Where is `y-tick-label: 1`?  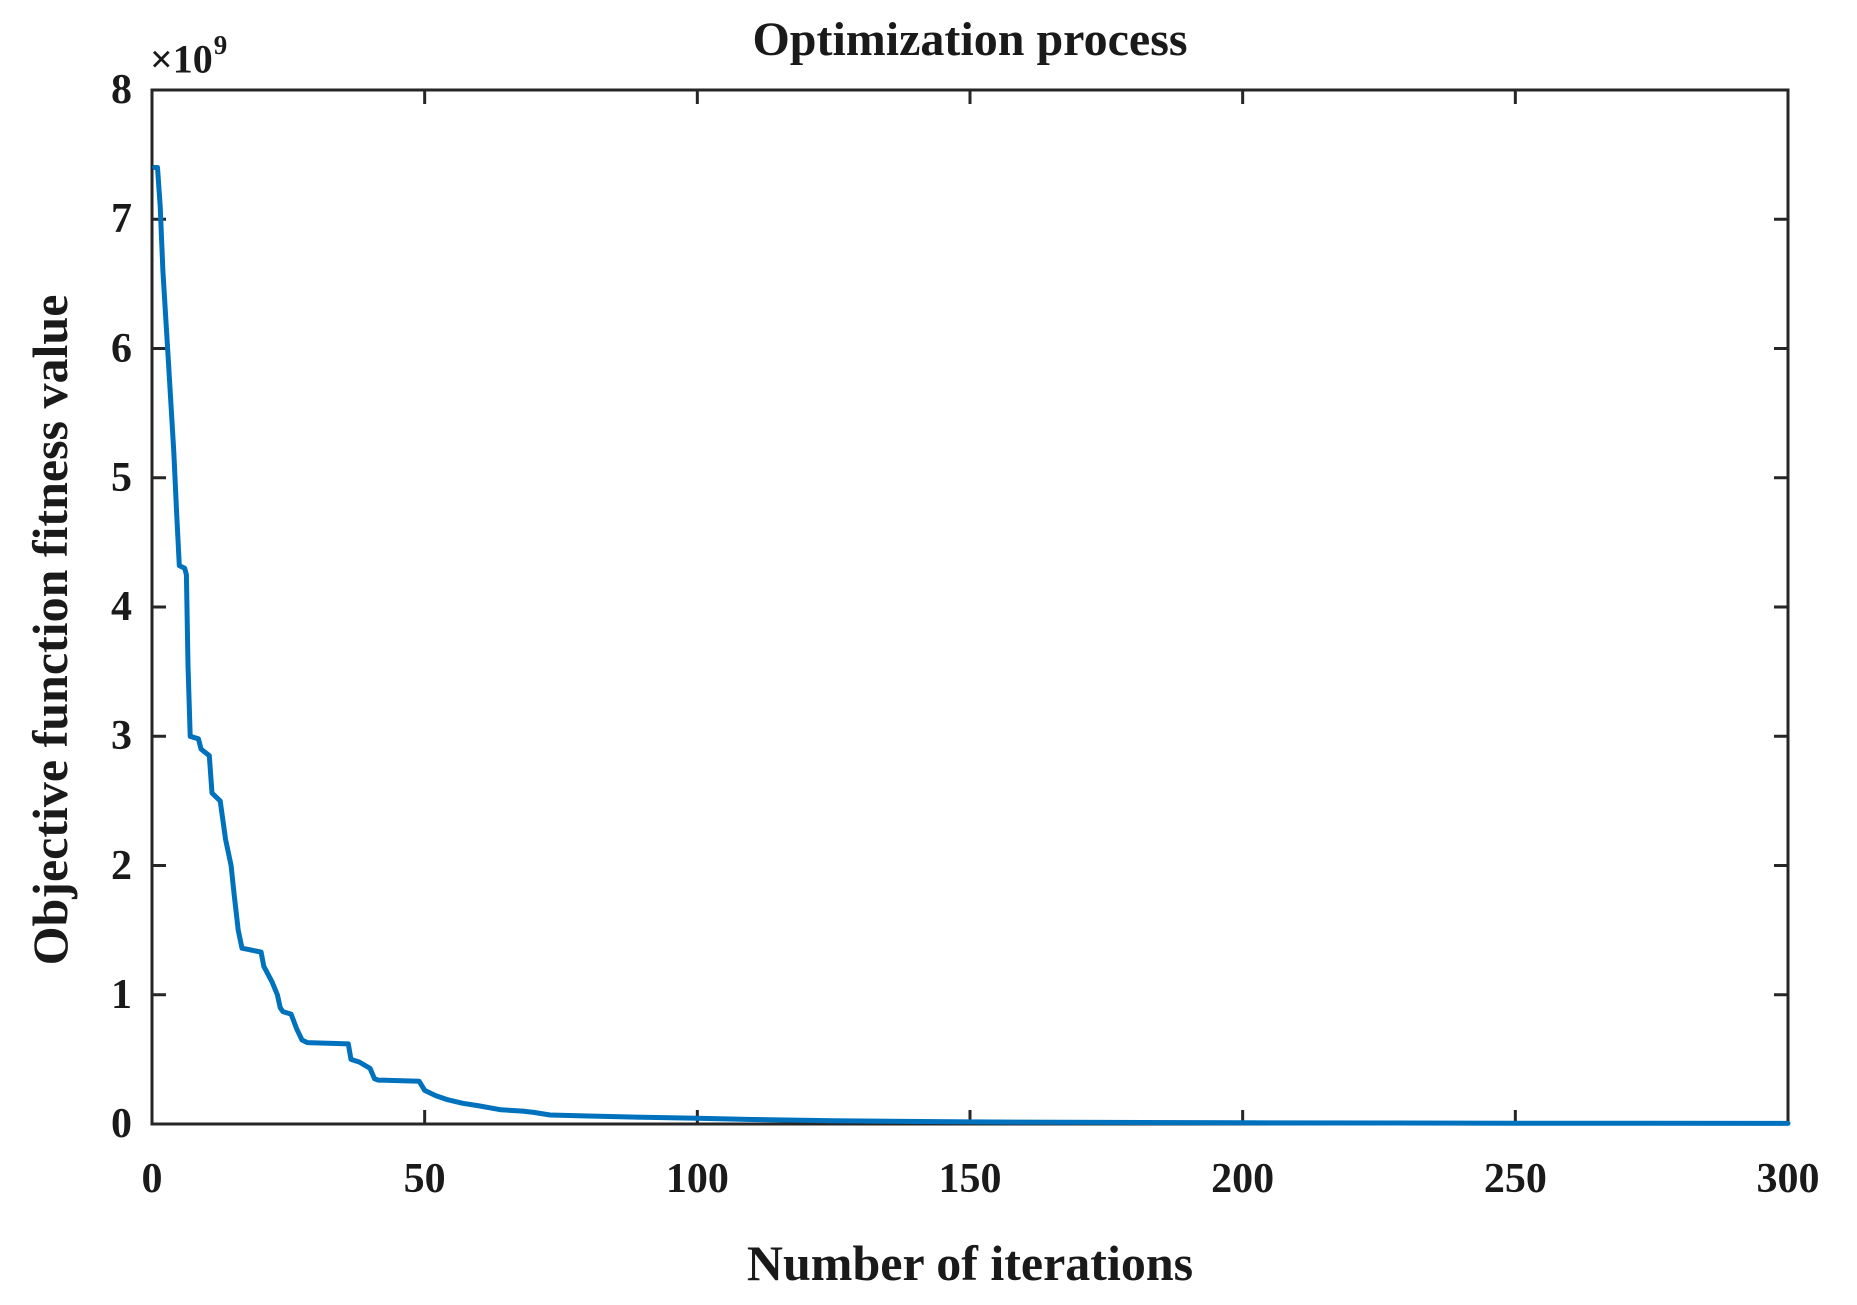
y-tick-label: 1 is located at coordinates (121, 994).